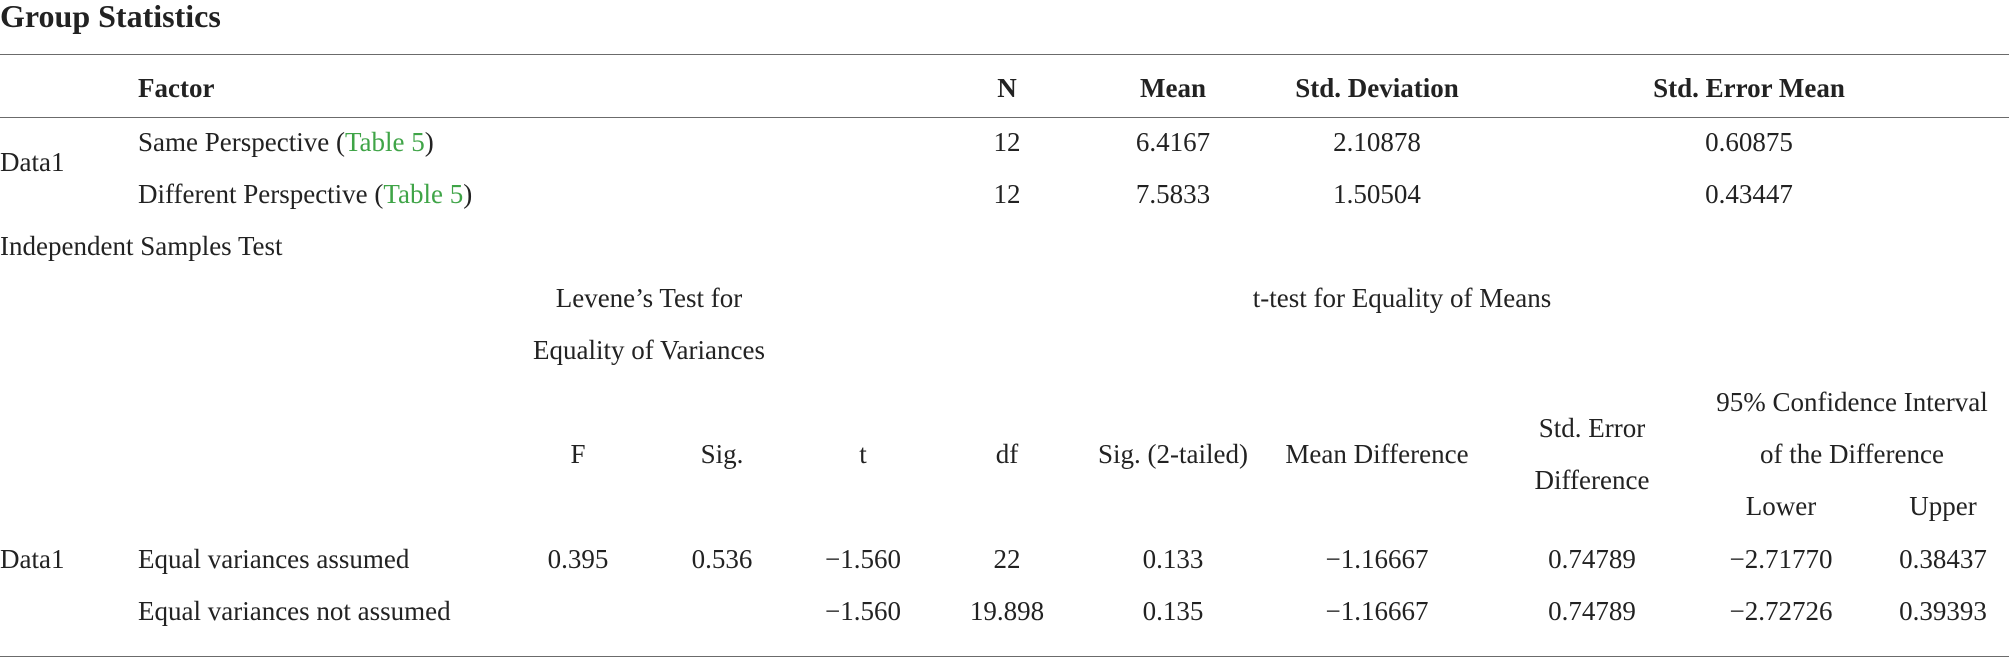 The width and height of the screenshot is (2009, 658). I want to click on factor-cell: Same Perspective (Table 5), so click(286, 142).